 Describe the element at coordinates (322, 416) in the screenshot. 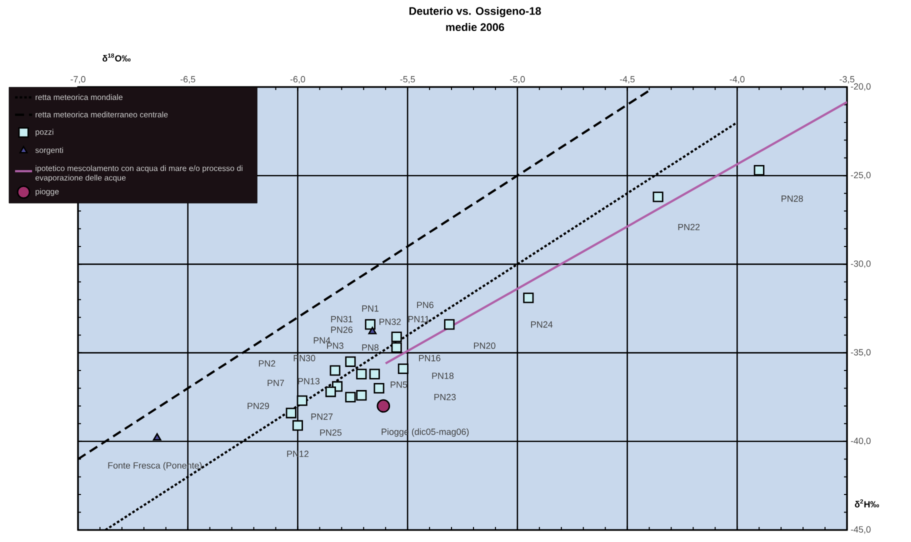

I see `annotation: PN27` at that location.